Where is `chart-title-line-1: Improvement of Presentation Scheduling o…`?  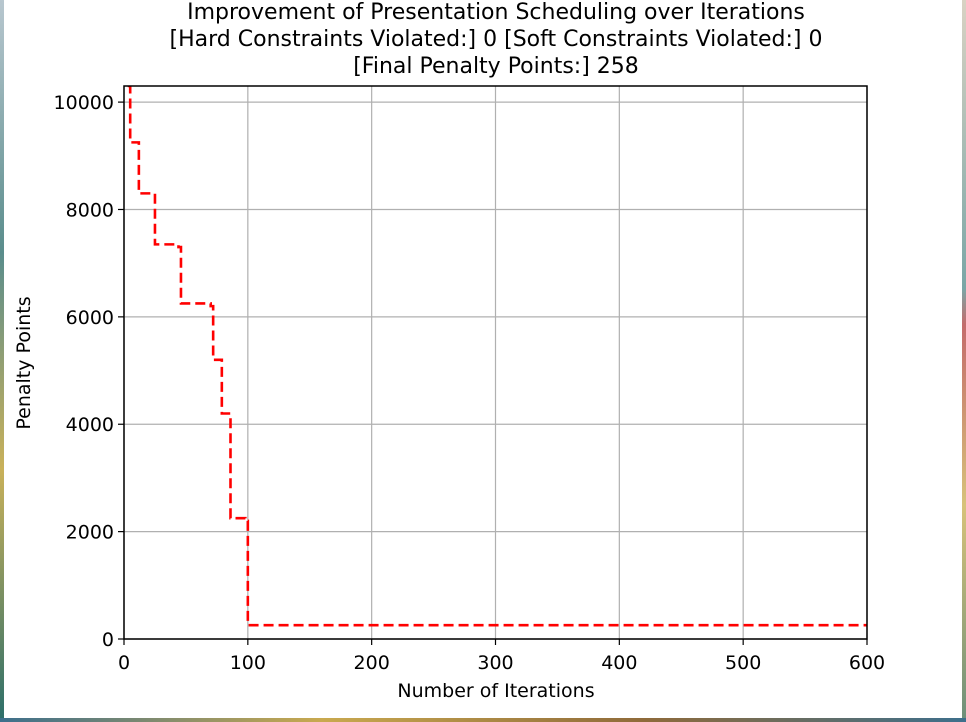
chart-title-line-1: Improvement of Presentation Scheduling o… is located at coordinates (496, 12).